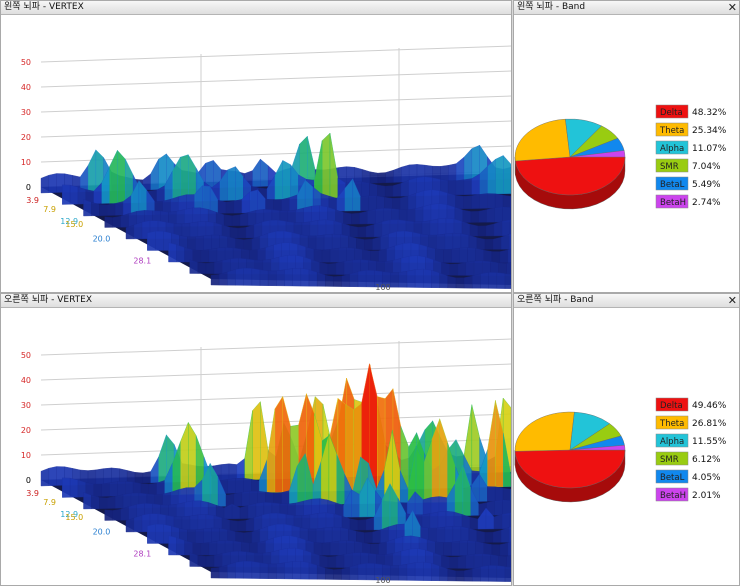 This screenshot has height=586, width=740. I want to click on legend-value: 48.32%, so click(709, 113).